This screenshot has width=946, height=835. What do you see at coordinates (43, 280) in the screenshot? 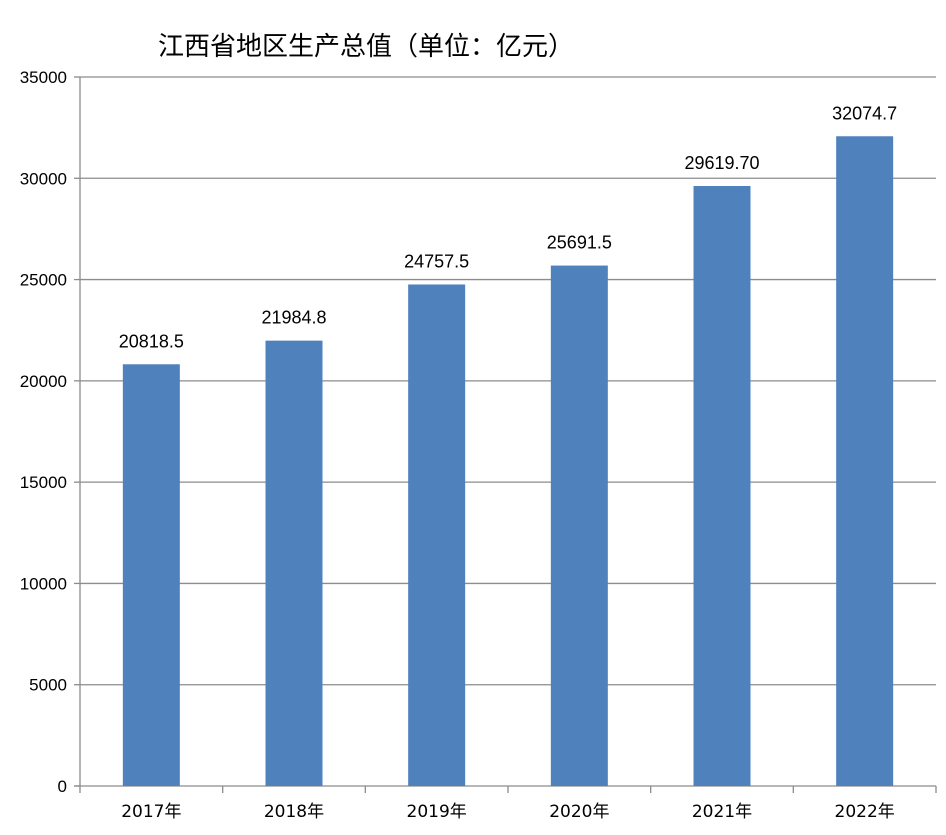
I see `y-tick-label: 25000` at bounding box center [43, 280].